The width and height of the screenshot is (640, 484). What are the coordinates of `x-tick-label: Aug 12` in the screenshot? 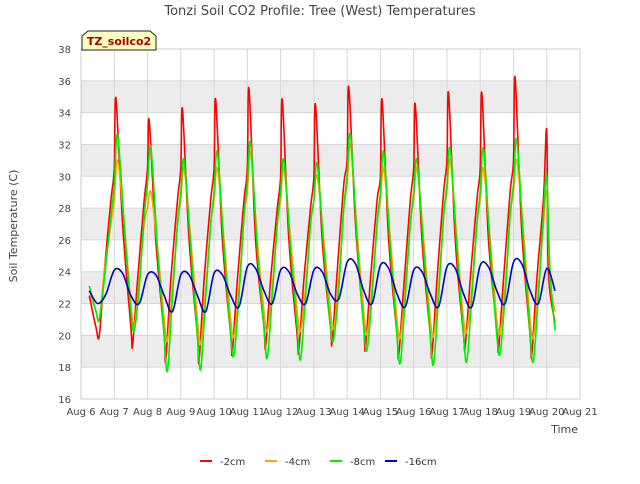 It's located at (280, 412).